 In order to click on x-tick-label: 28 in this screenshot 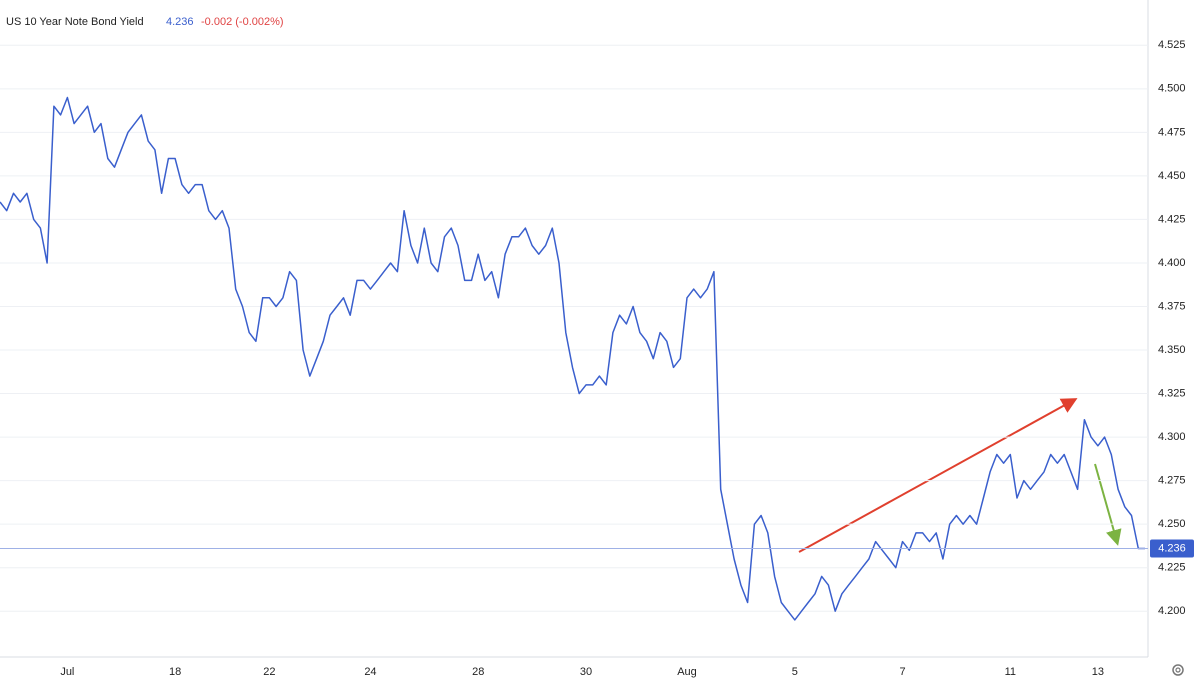, I will do `click(478, 672)`.